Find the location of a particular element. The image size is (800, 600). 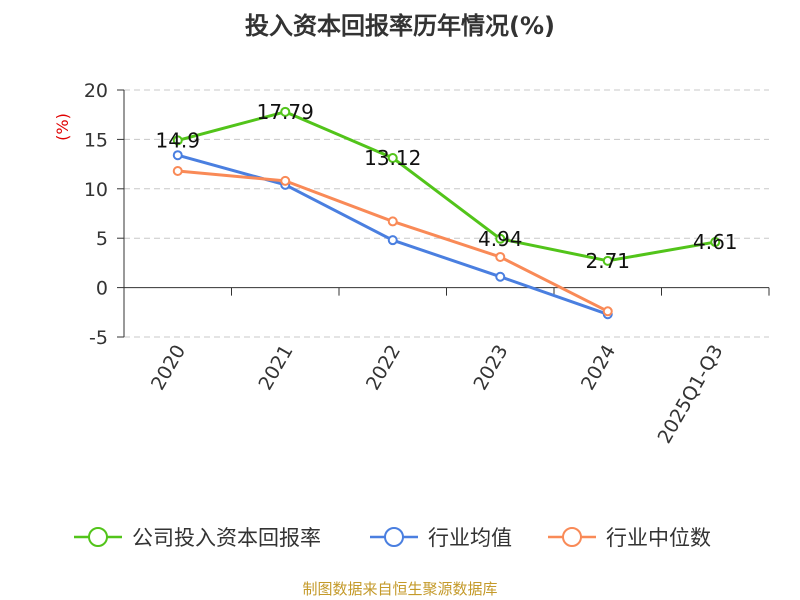

data-label: 13.12 is located at coordinates (392, 158).